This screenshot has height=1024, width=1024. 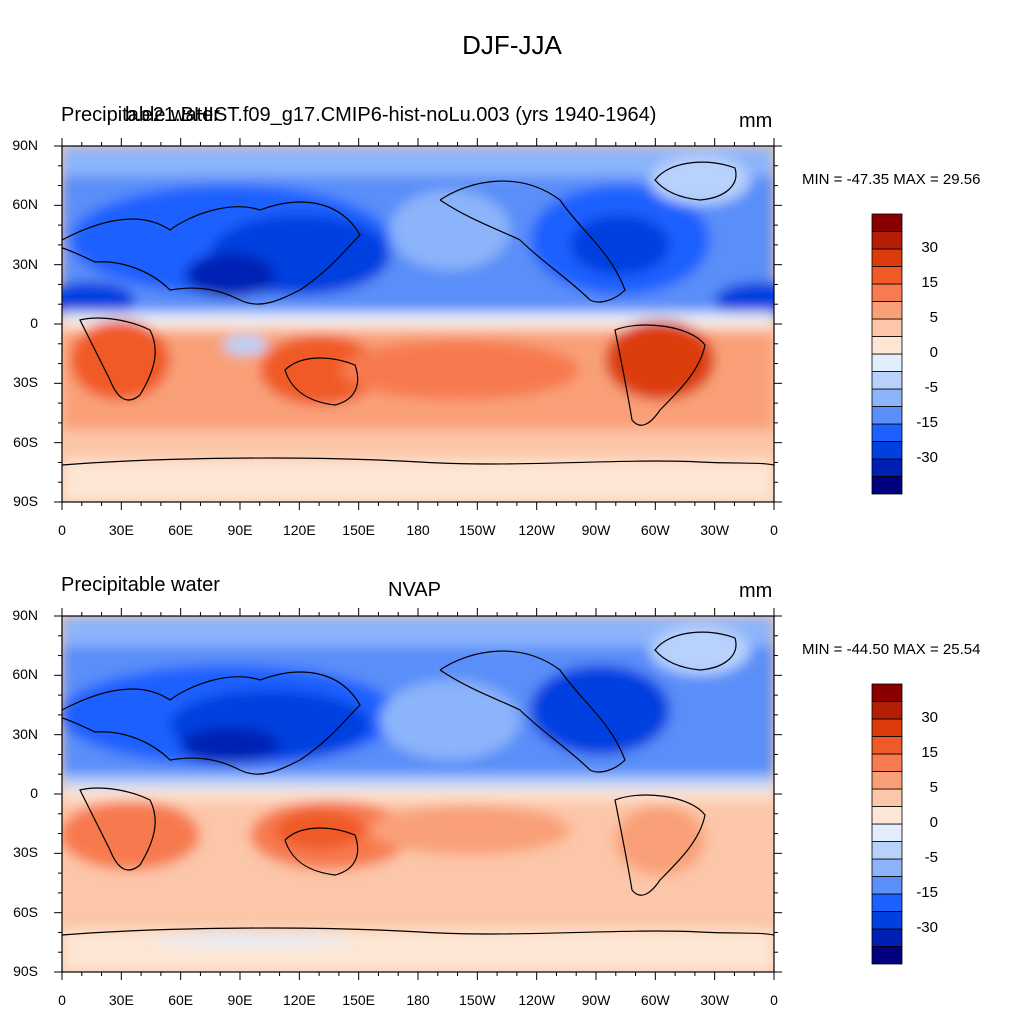 I want to click on figure-title: DJF-JJA, so click(x=512, y=45).